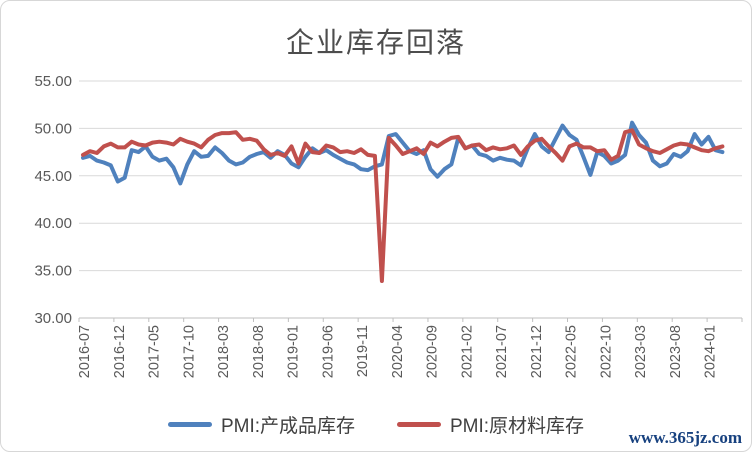  I want to click on legend-swatch-raw-materials-icon, so click(419, 424).